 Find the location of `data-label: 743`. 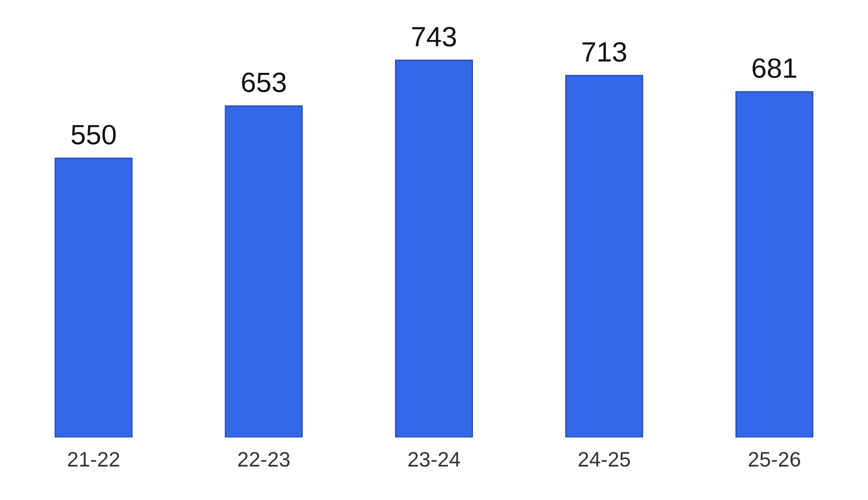

data-label: 743 is located at coordinates (434, 36).